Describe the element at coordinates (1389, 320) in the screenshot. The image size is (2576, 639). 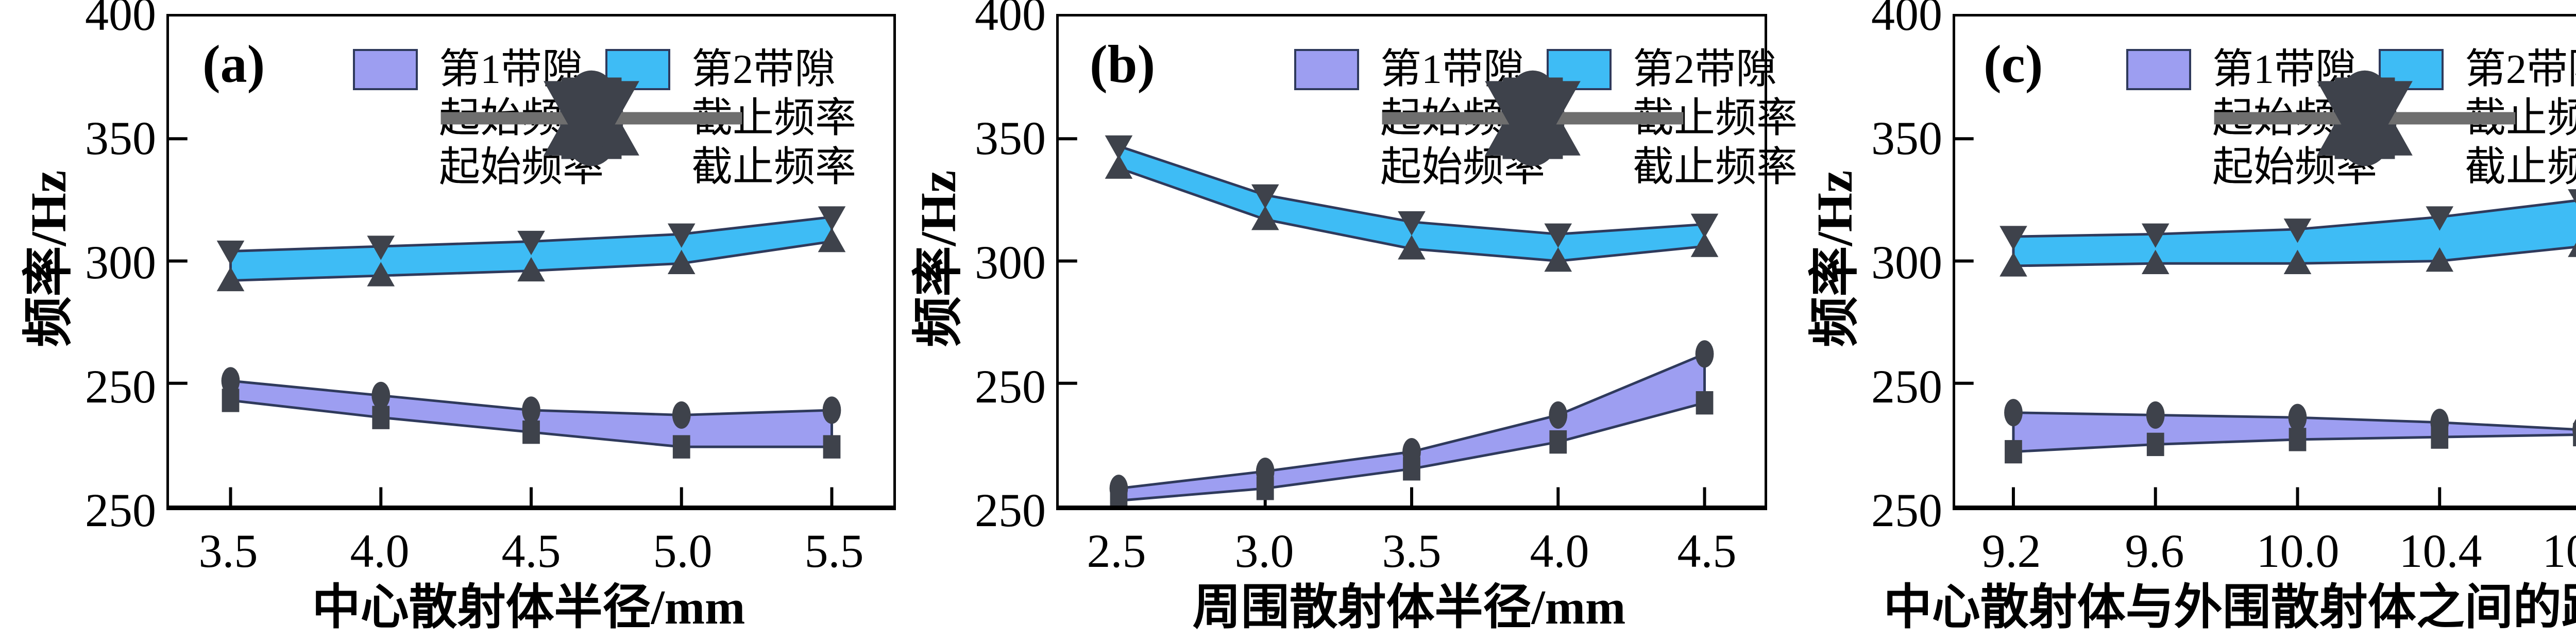
I see `chart-canvas-b` at that location.